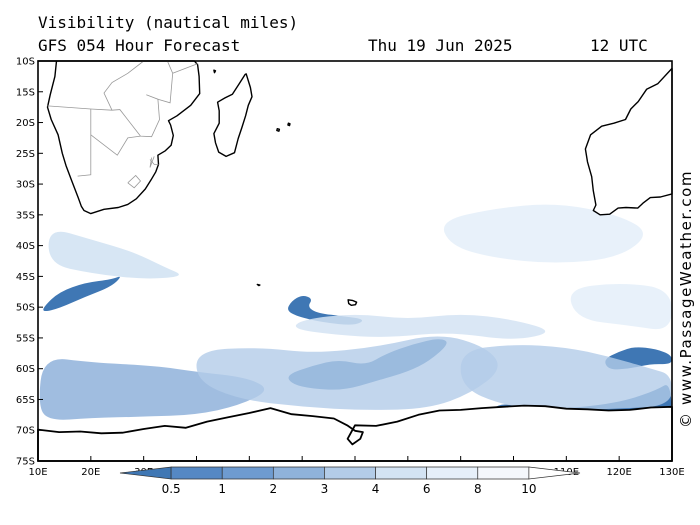  I want to click on landmass-crozet, so click(258, 285).